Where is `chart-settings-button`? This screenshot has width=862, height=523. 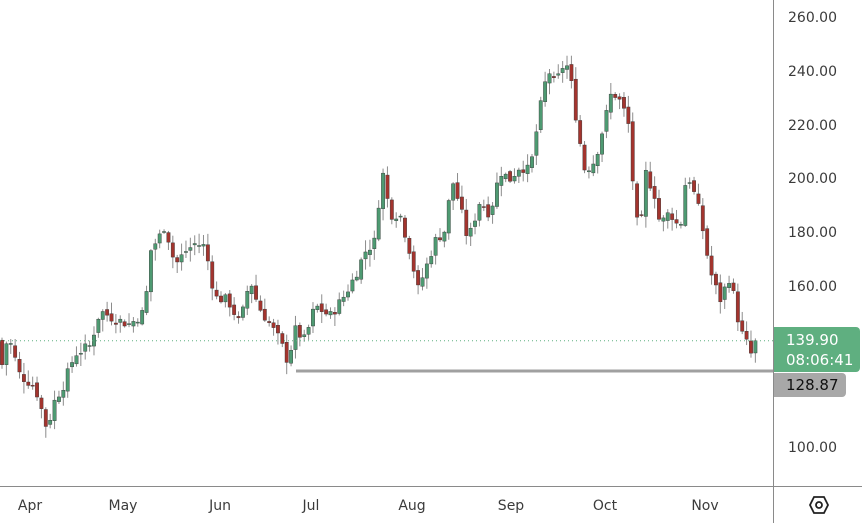 chart-settings-button is located at coordinates (817, 504).